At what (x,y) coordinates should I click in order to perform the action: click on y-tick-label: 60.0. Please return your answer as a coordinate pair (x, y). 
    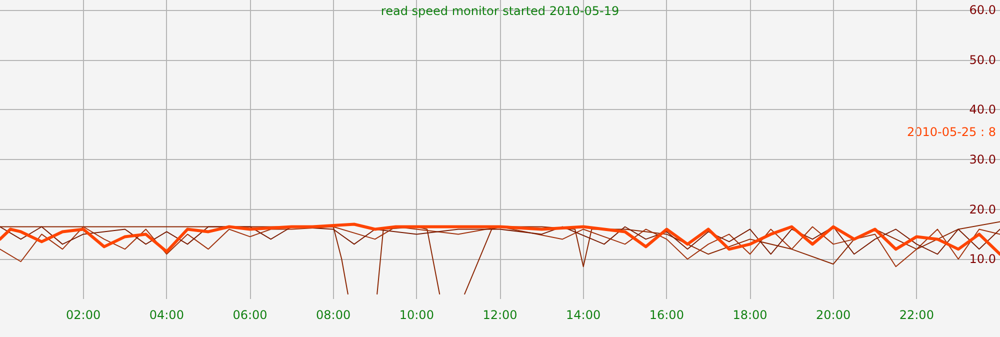
    Looking at the image, I should click on (982, 9).